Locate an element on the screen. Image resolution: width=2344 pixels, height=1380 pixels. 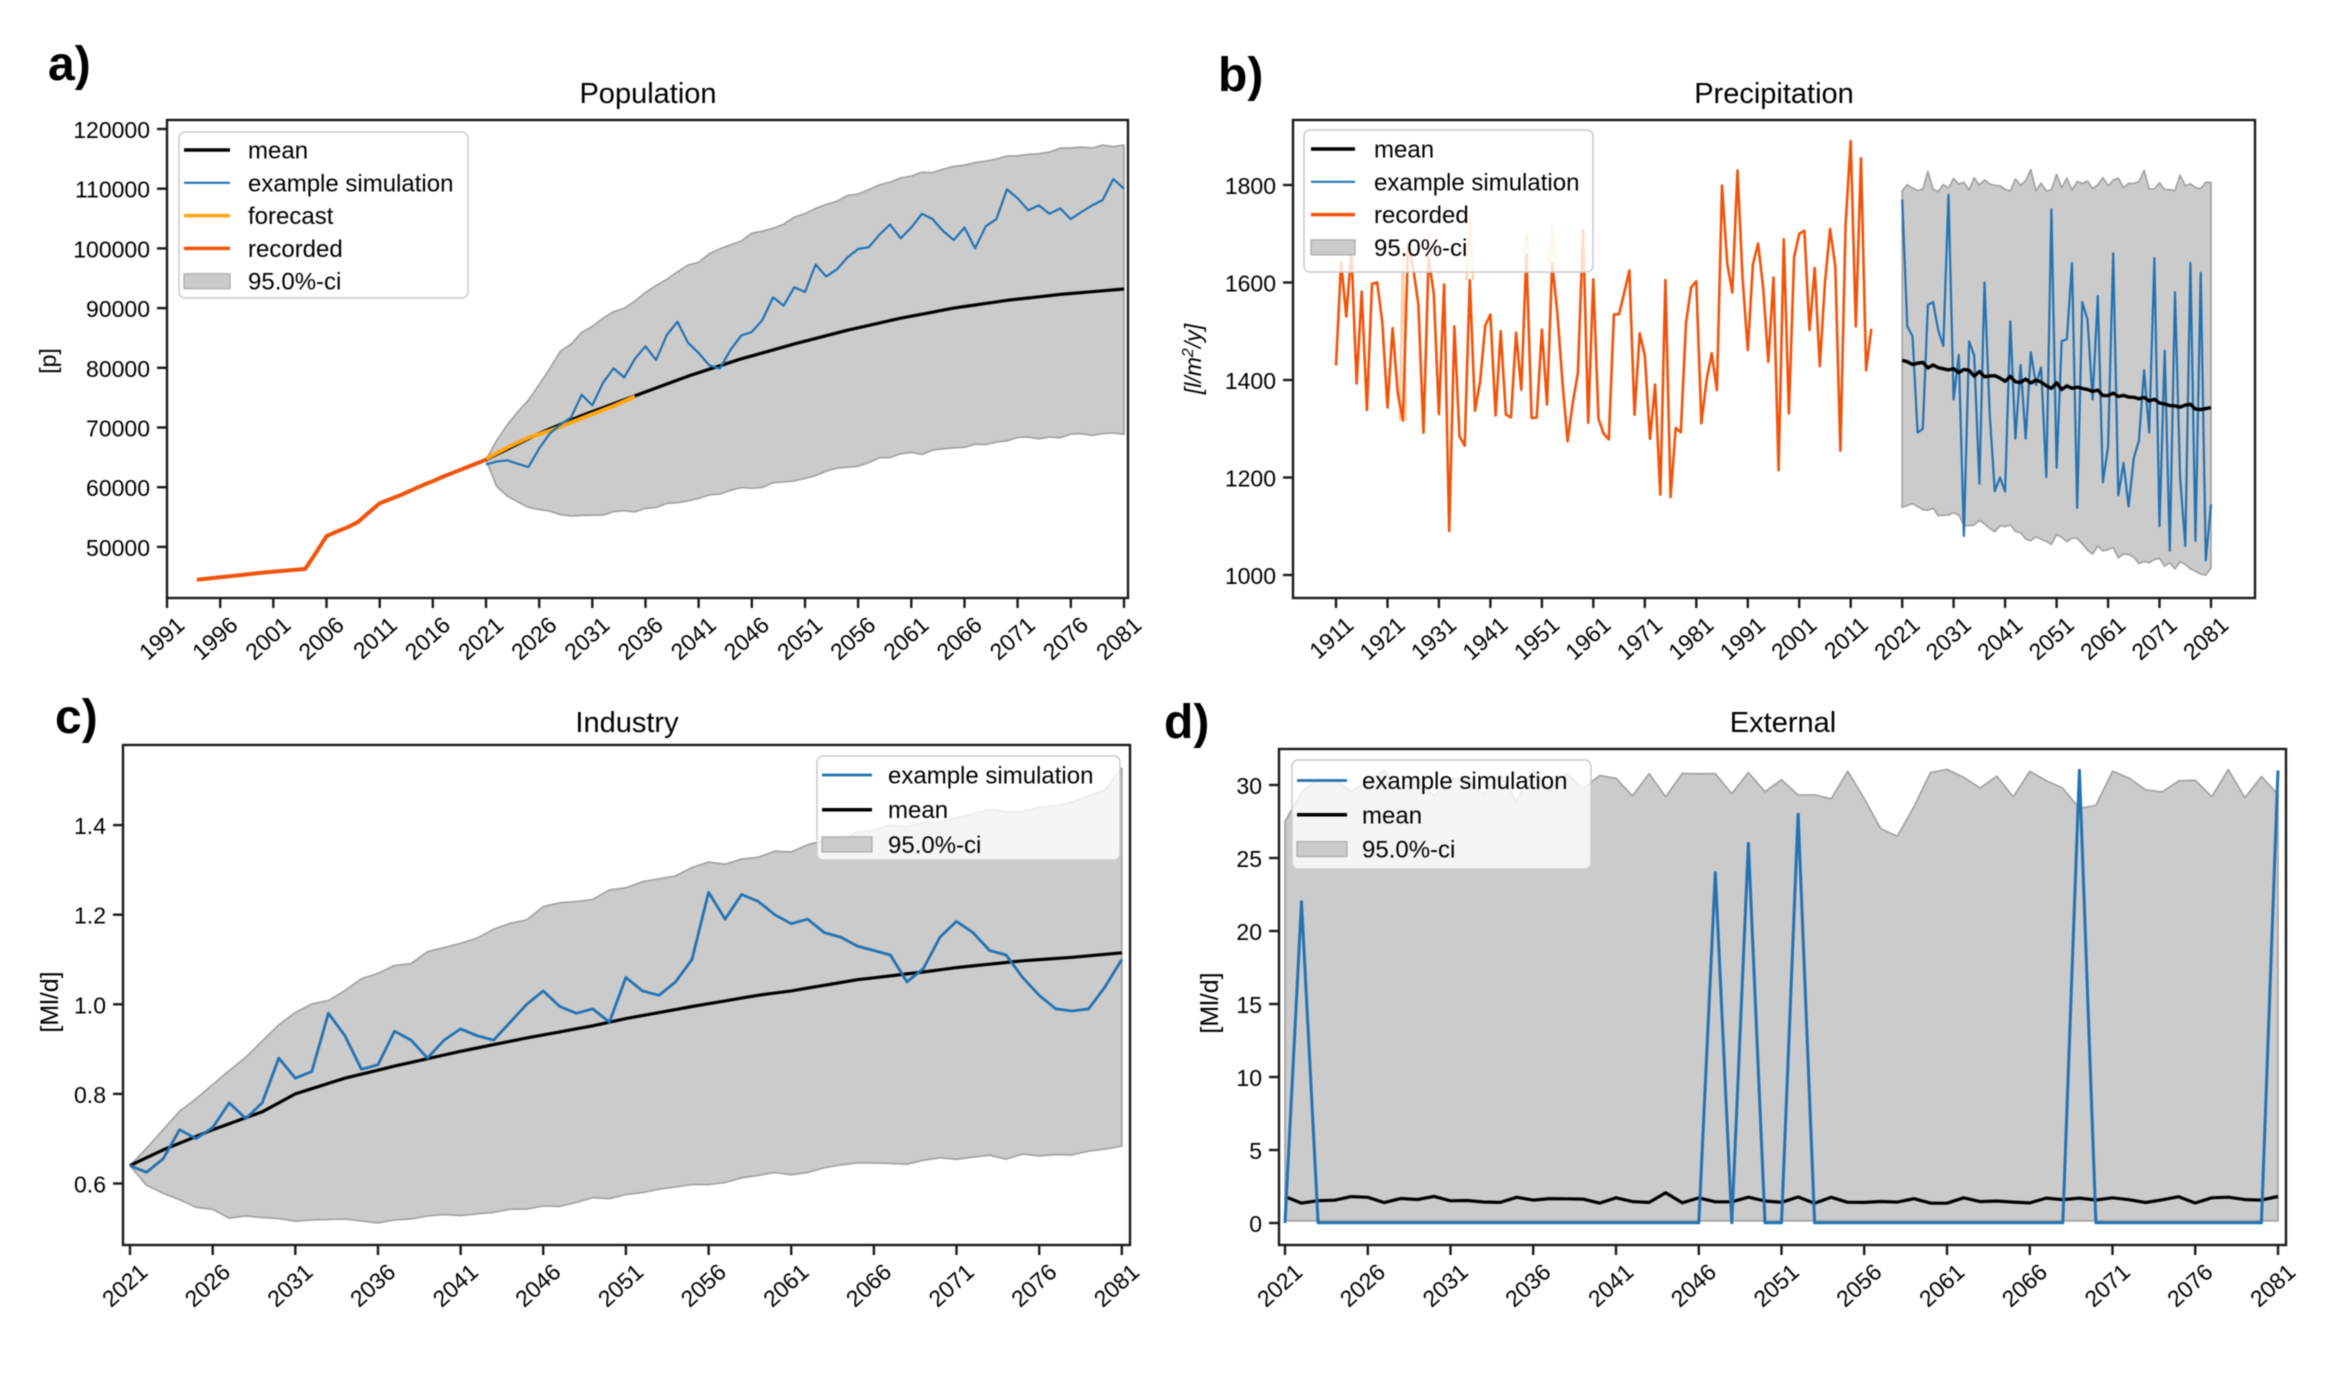
svg-text: Industry is located at coordinates (627, 723).